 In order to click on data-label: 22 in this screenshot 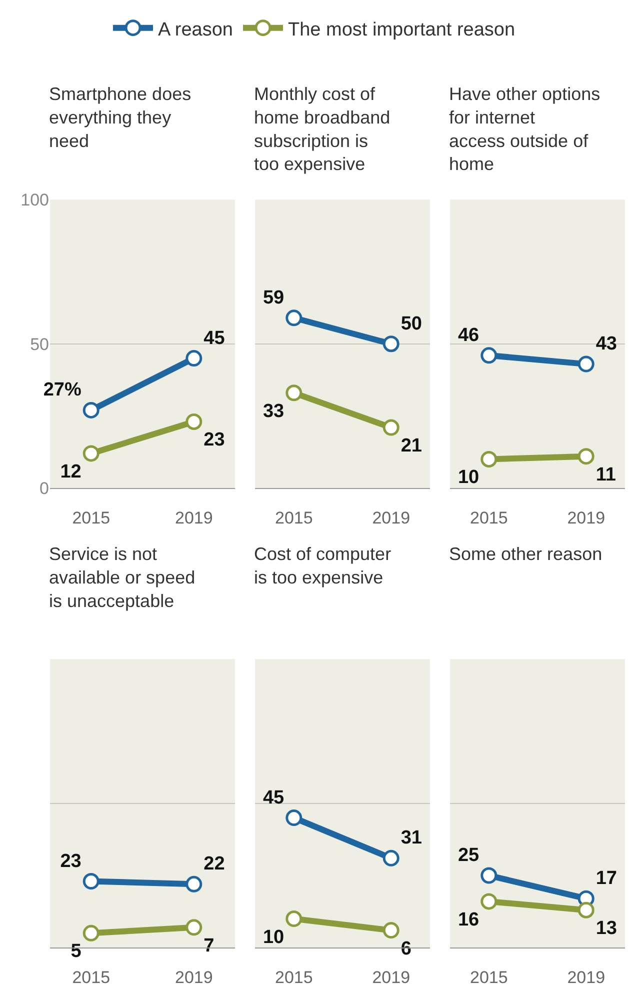, I will do `click(214, 864)`.